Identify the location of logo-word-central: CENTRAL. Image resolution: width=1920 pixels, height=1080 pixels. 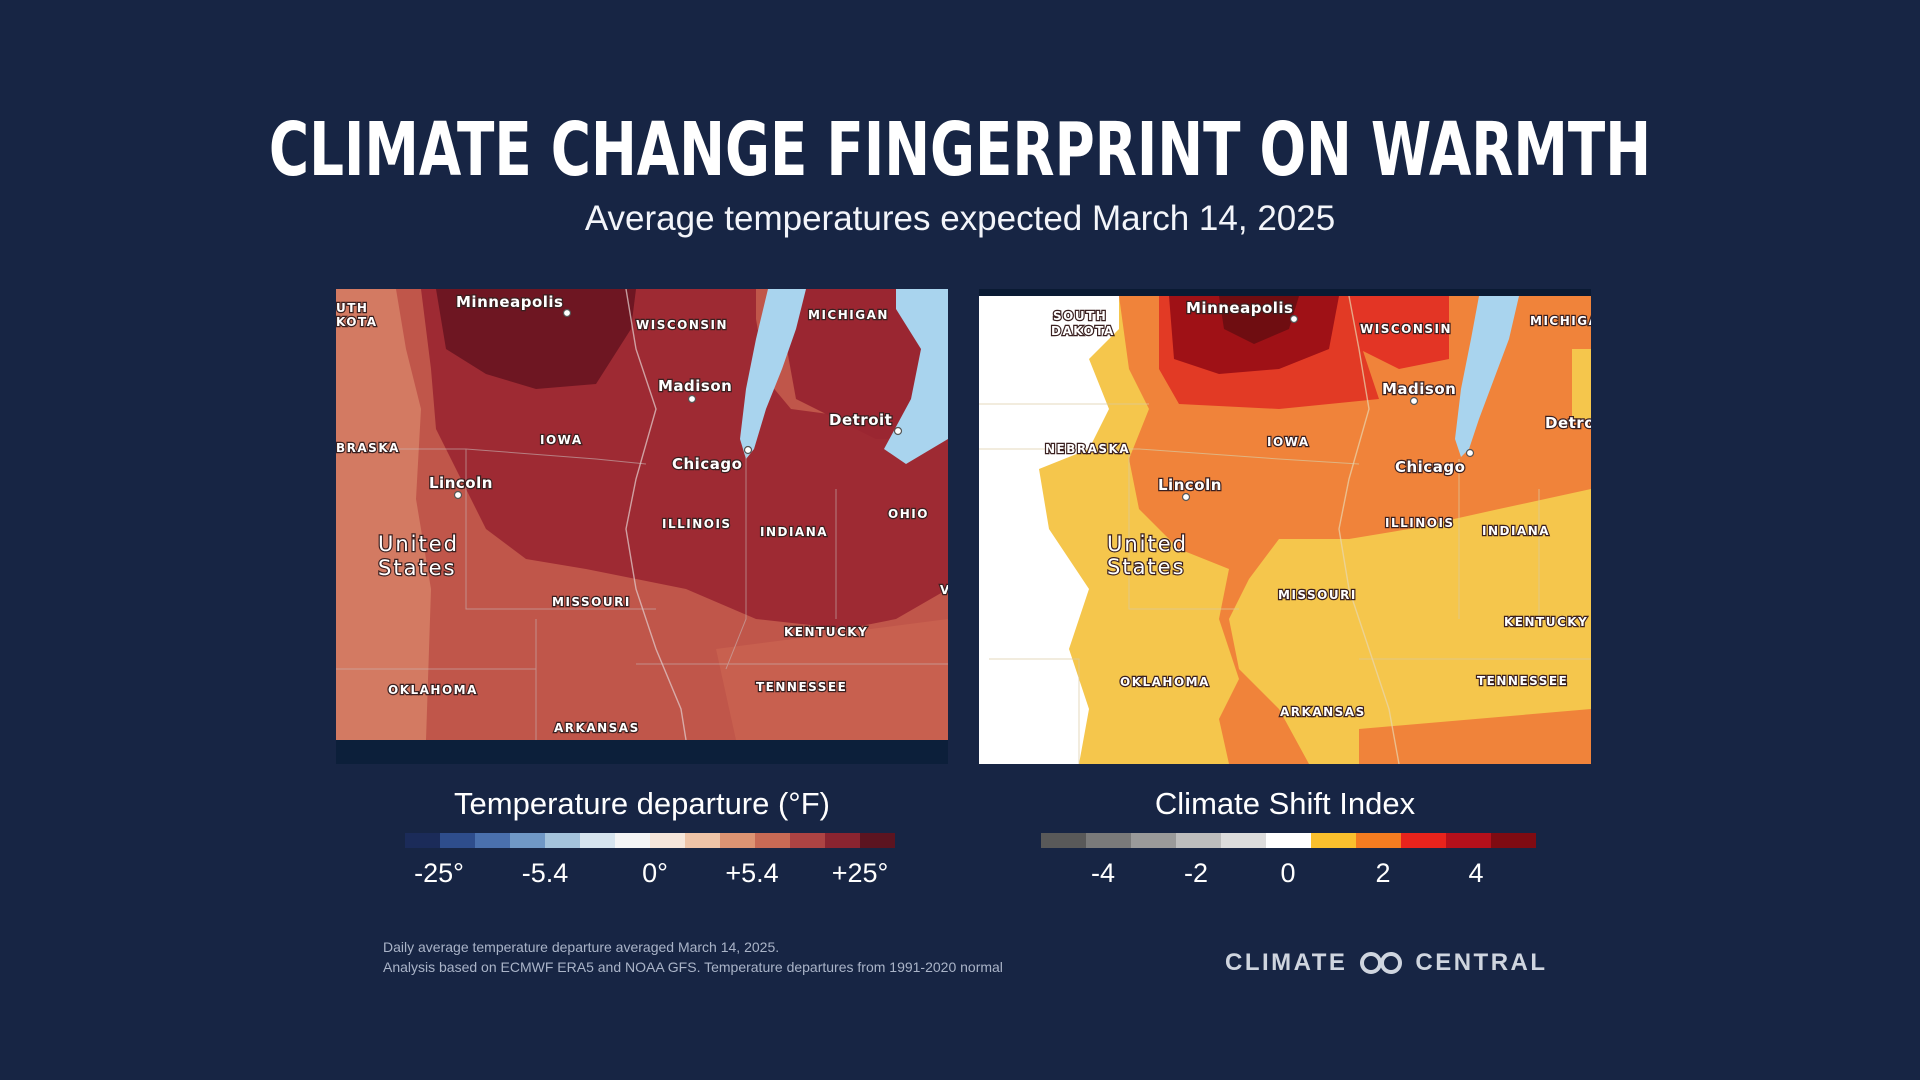
(1481, 962).